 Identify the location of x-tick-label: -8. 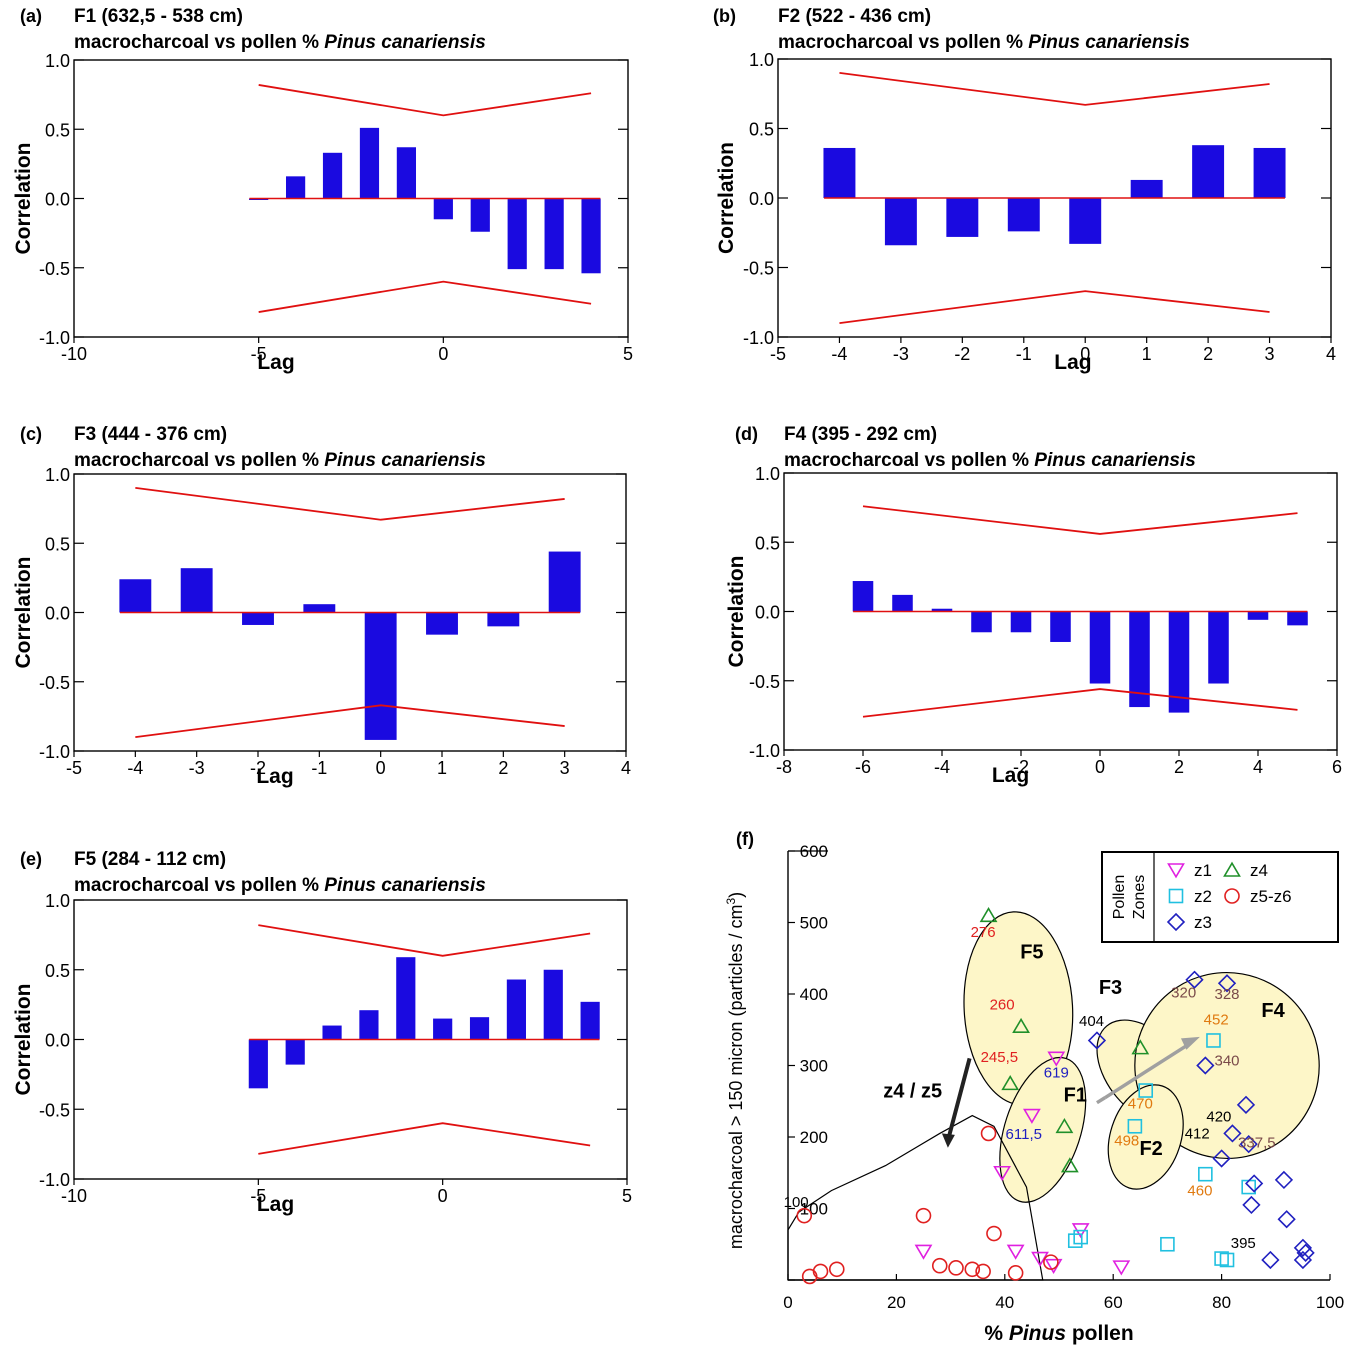
(784, 767).